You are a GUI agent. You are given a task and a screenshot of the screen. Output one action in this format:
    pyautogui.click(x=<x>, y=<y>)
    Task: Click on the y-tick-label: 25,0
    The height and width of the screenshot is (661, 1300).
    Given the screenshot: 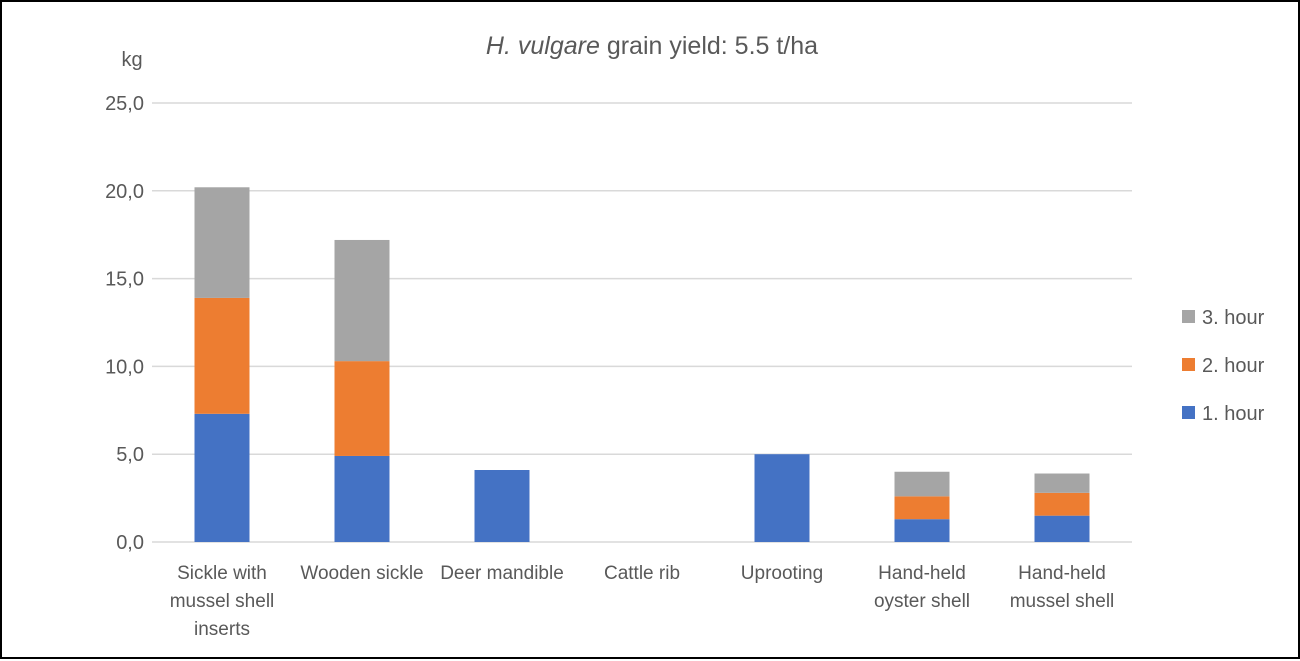 What is the action you would take?
    pyautogui.click(x=124, y=104)
    